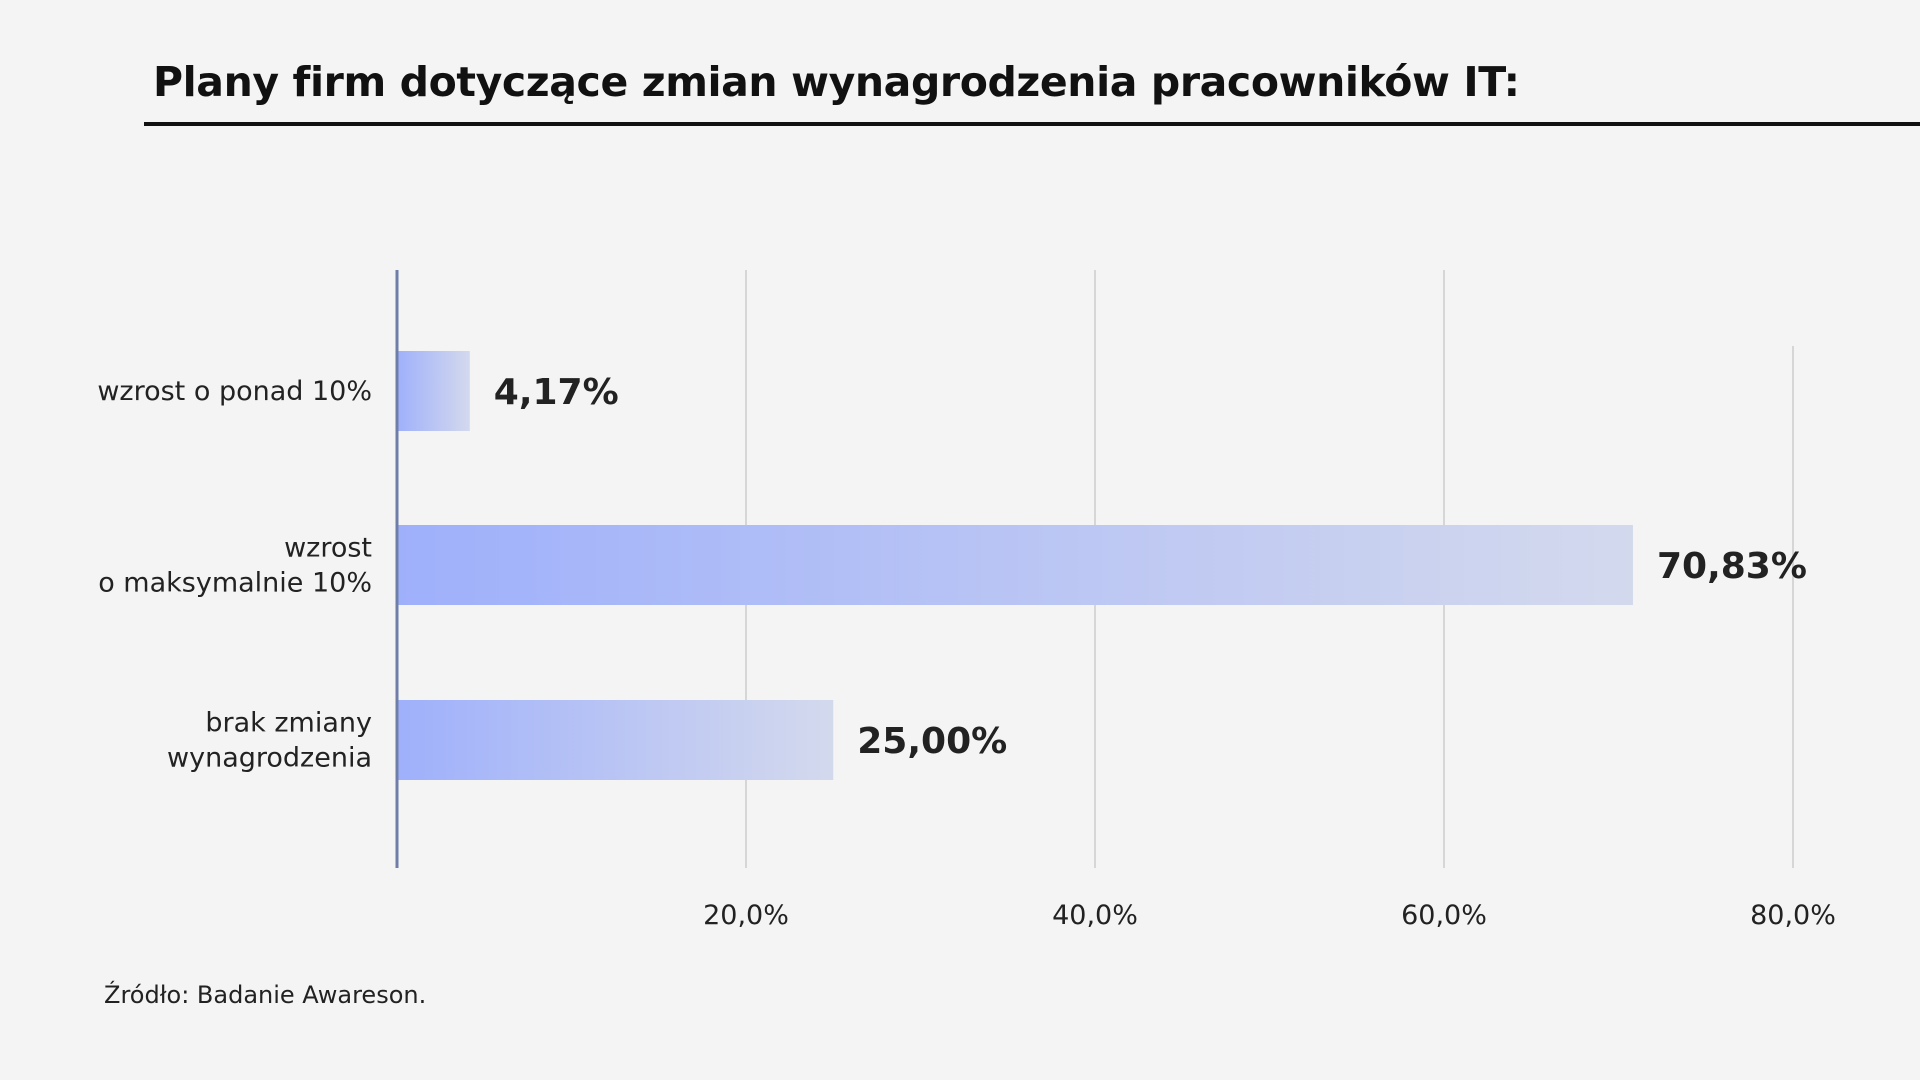 This screenshot has width=1920, height=1080. Describe the element at coordinates (1095, 915) in the screenshot. I see `x-tick-label: 40,0%` at that location.